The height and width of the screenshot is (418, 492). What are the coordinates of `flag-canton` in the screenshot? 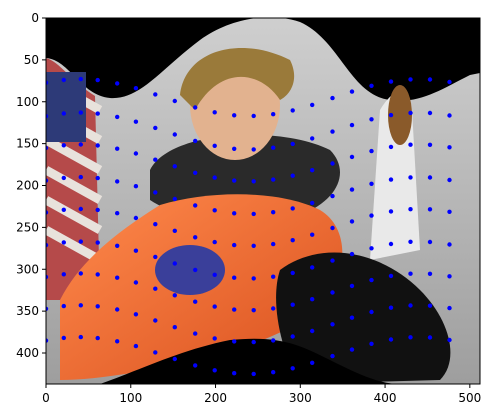 It's located at (66, 107).